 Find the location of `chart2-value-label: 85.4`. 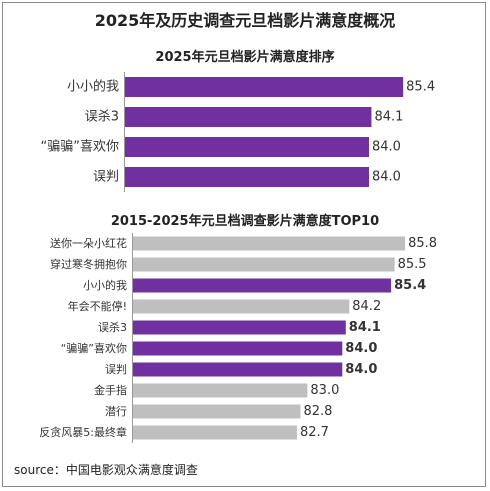

chart2-value-label: 85.4 is located at coordinates (410, 285).